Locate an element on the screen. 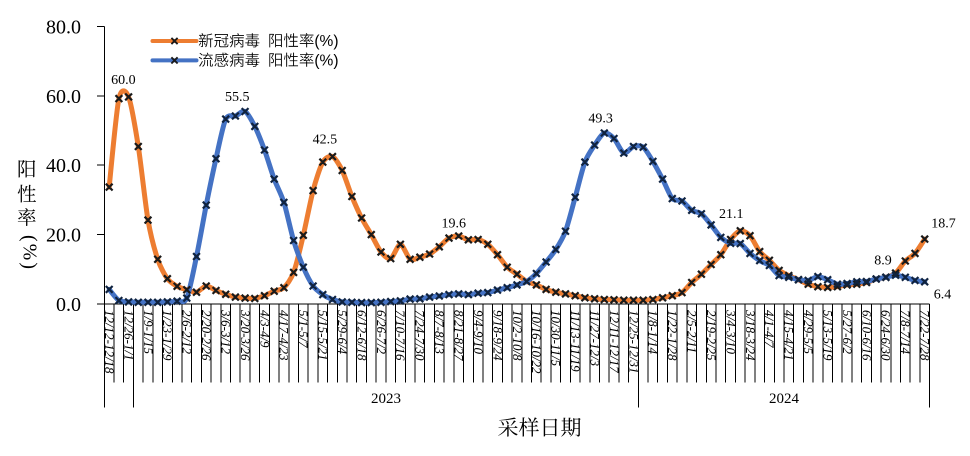 The image size is (970, 456). svg-text: 21.1 is located at coordinates (731, 214).